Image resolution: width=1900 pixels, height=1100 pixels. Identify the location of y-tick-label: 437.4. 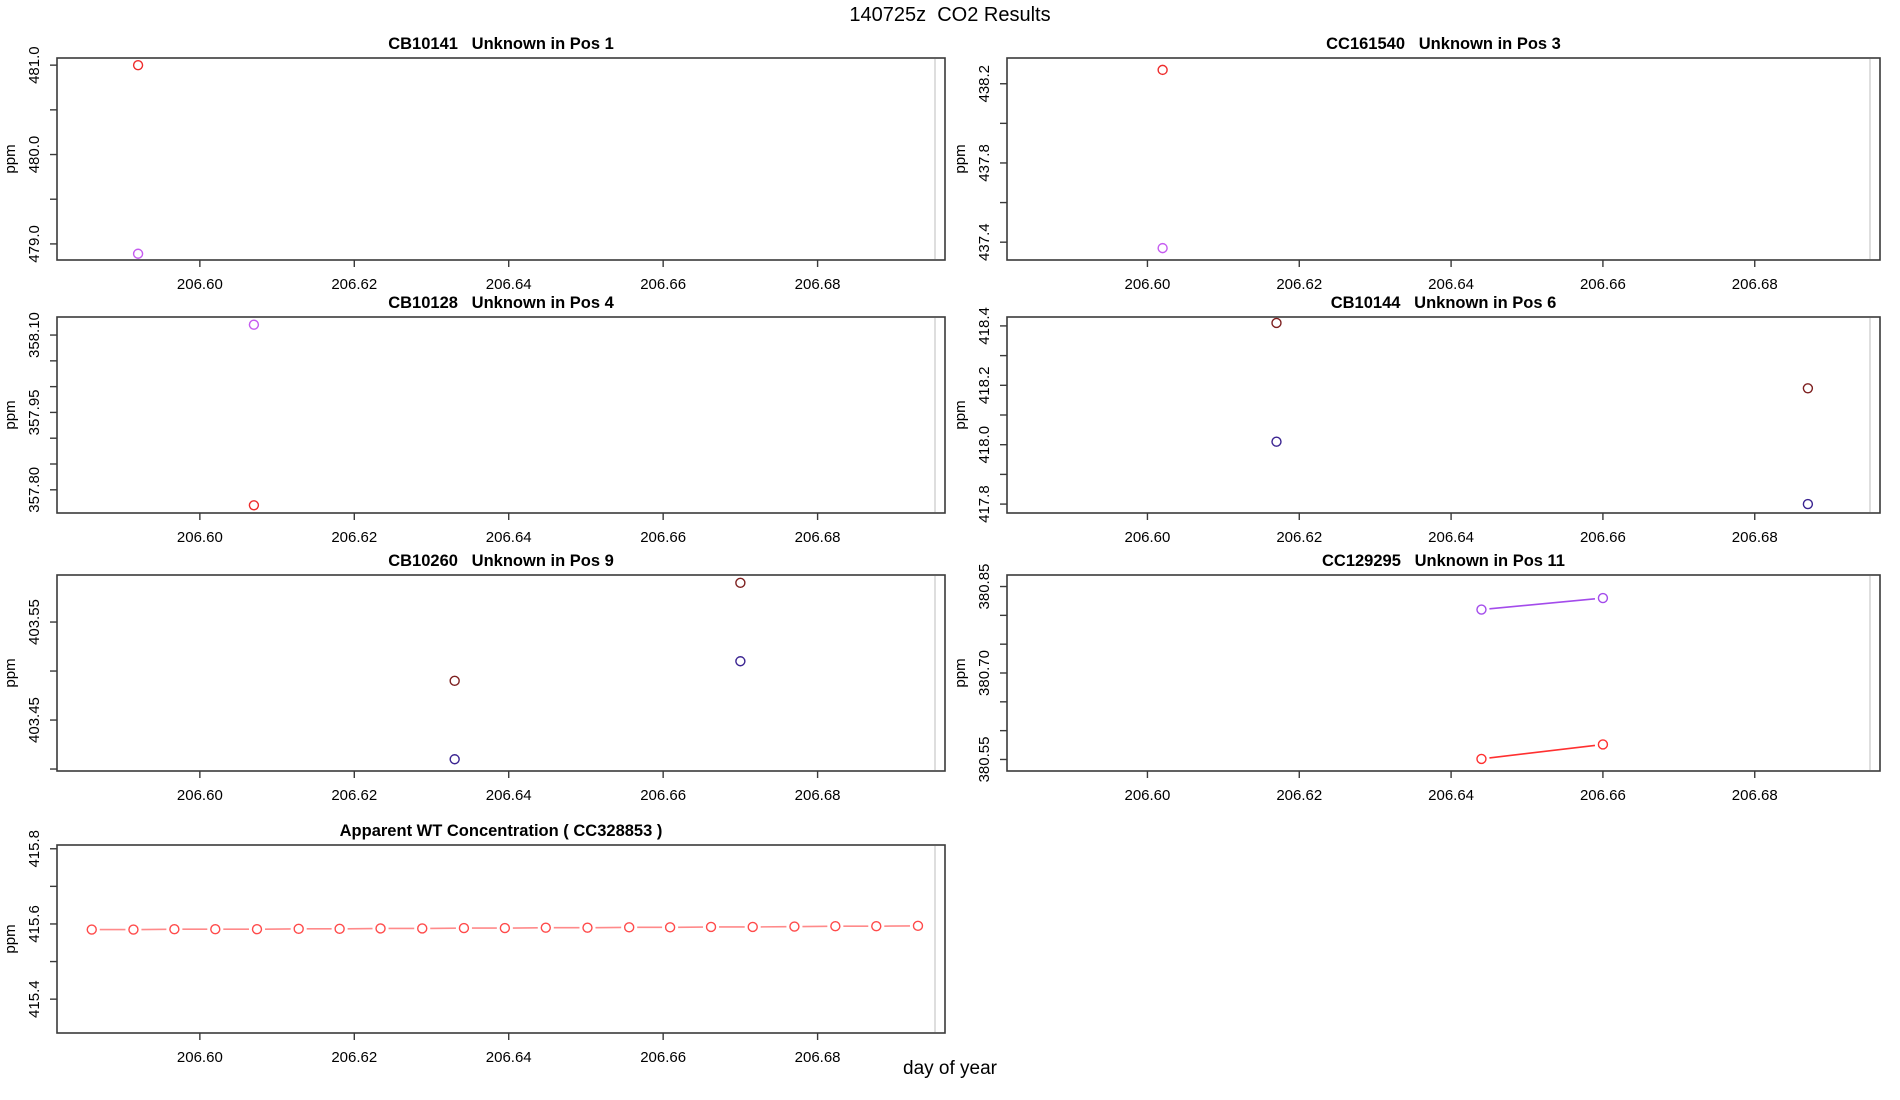
(984, 242).